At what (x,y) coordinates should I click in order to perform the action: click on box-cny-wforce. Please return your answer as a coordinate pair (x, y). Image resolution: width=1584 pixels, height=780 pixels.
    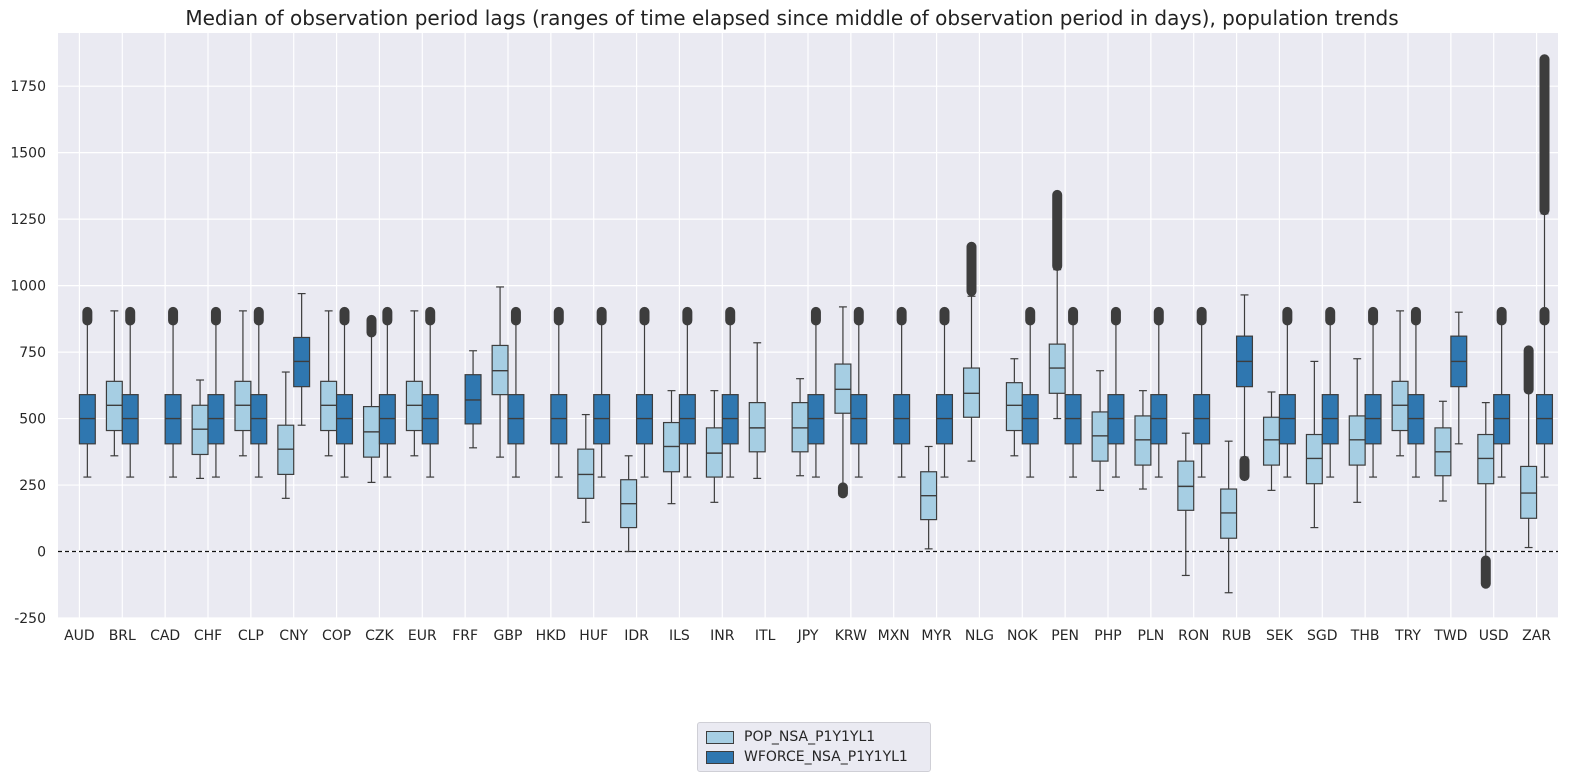
    Looking at the image, I should click on (302, 359).